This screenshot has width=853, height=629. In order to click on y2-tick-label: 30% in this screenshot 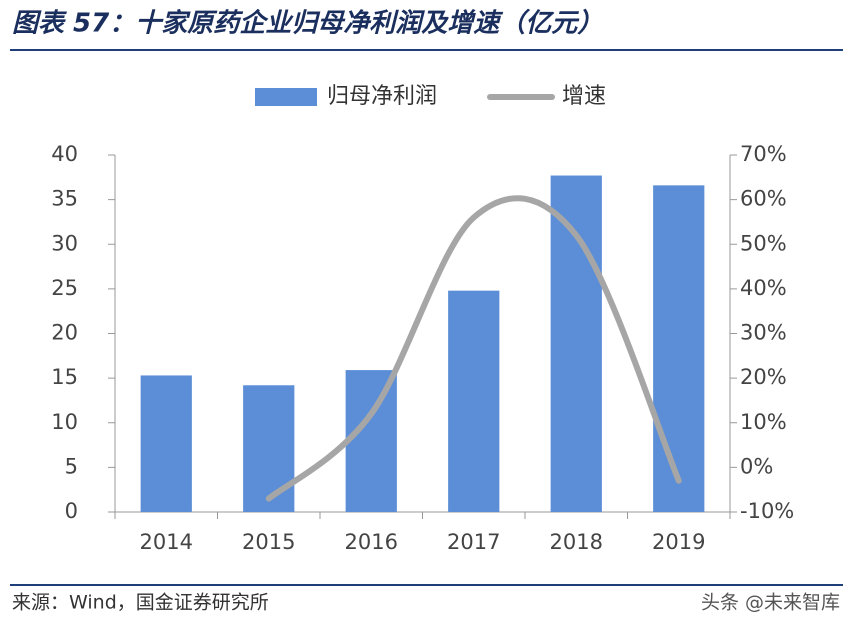, I will do `click(763, 333)`.